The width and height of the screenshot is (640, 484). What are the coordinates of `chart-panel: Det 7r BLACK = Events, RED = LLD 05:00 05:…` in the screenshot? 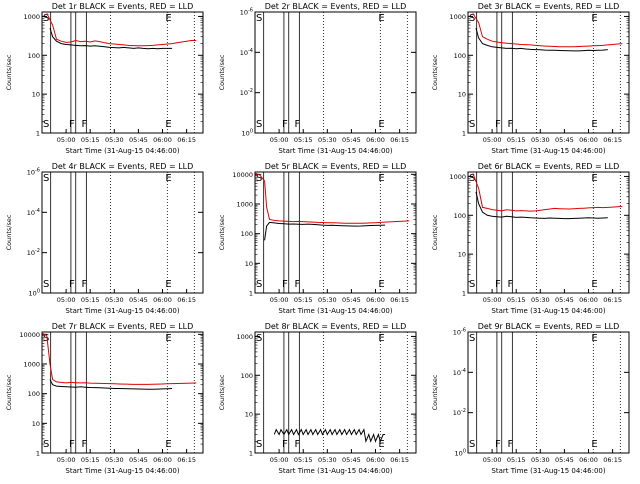 It's located at (106, 400).